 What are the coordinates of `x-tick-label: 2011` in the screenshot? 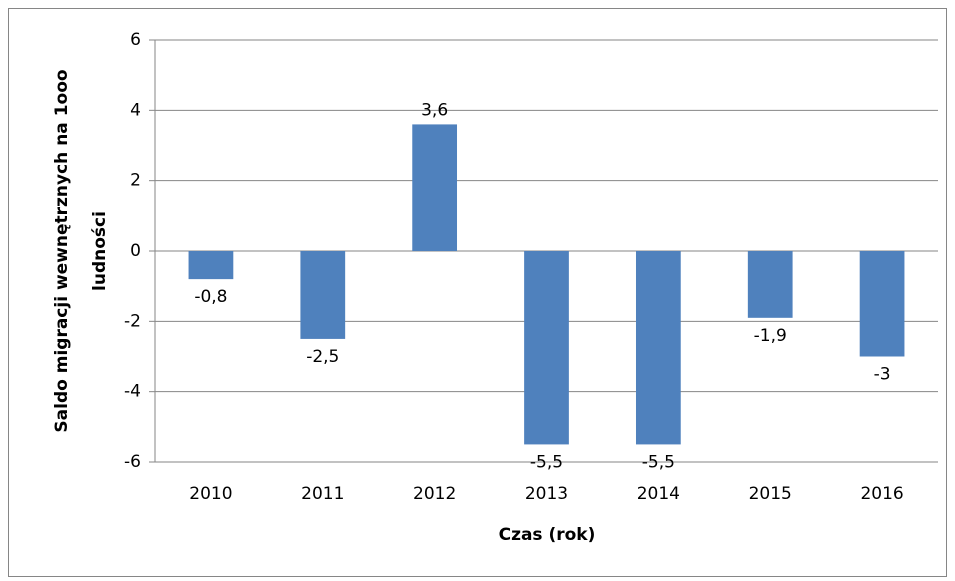 It's located at (322, 494).